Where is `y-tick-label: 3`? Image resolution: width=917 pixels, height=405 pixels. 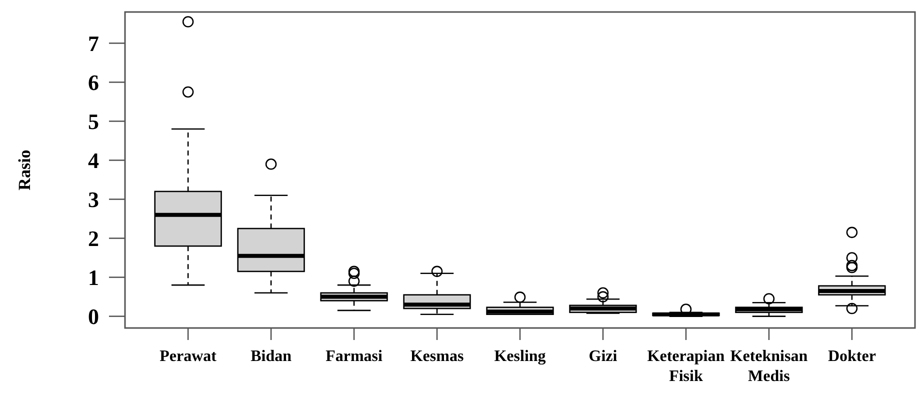 y-tick-label: 3 is located at coordinates (93, 199).